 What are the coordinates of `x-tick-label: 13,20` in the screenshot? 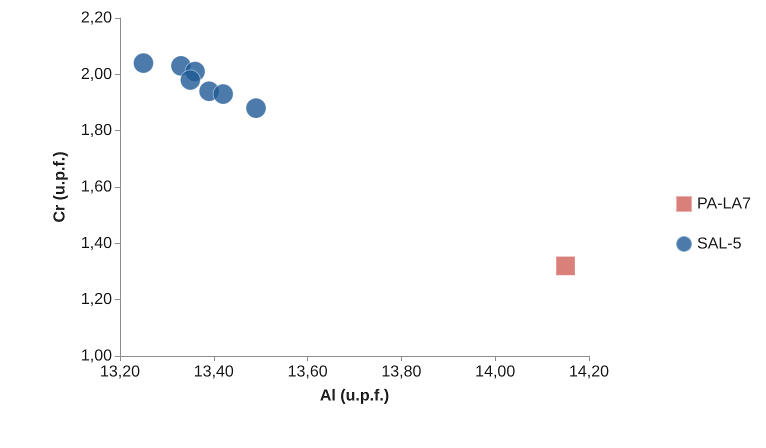 It's located at (120, 372).